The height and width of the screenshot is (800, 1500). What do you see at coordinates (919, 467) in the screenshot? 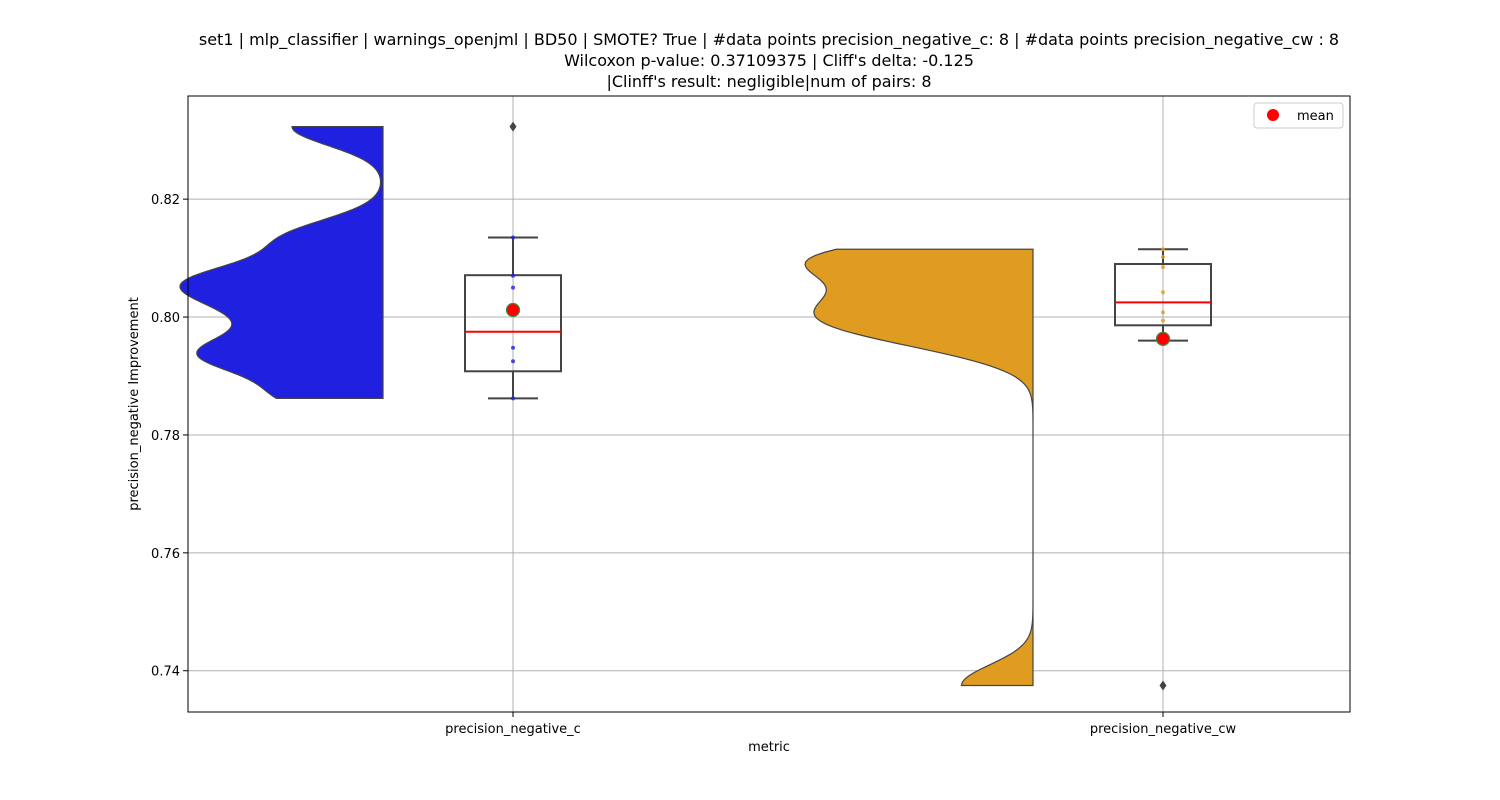
I see `violin-precision_negative_cw` at bounding box center [919, 467].